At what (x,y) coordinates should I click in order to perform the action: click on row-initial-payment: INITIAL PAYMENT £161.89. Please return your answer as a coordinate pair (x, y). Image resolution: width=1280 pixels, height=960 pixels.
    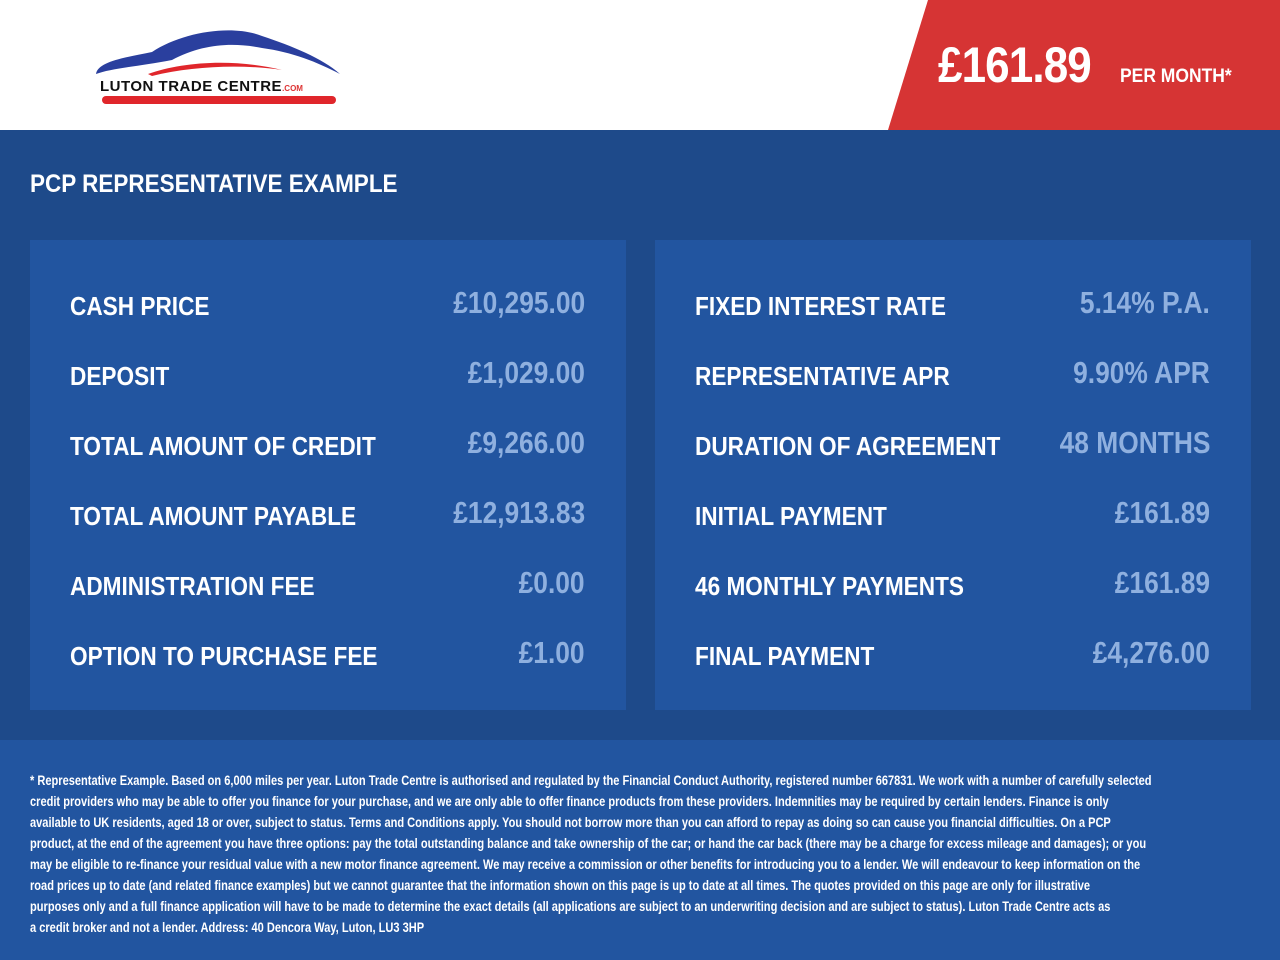
    Looking at the image, I should click on (952, 515).